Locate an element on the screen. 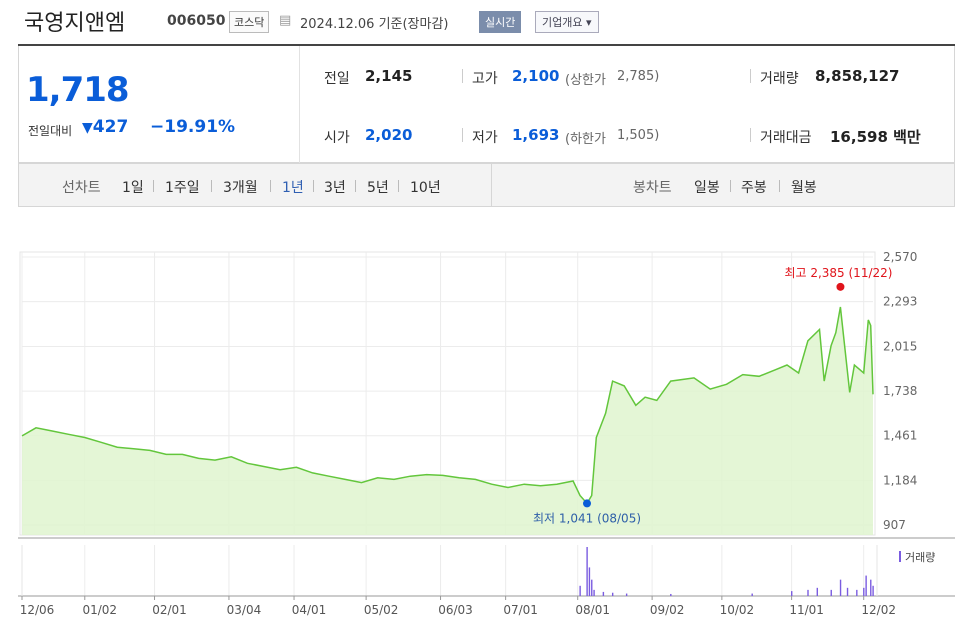 The image size is (955, 636). open-value: 2,020 is located at coordinates (389, 135).